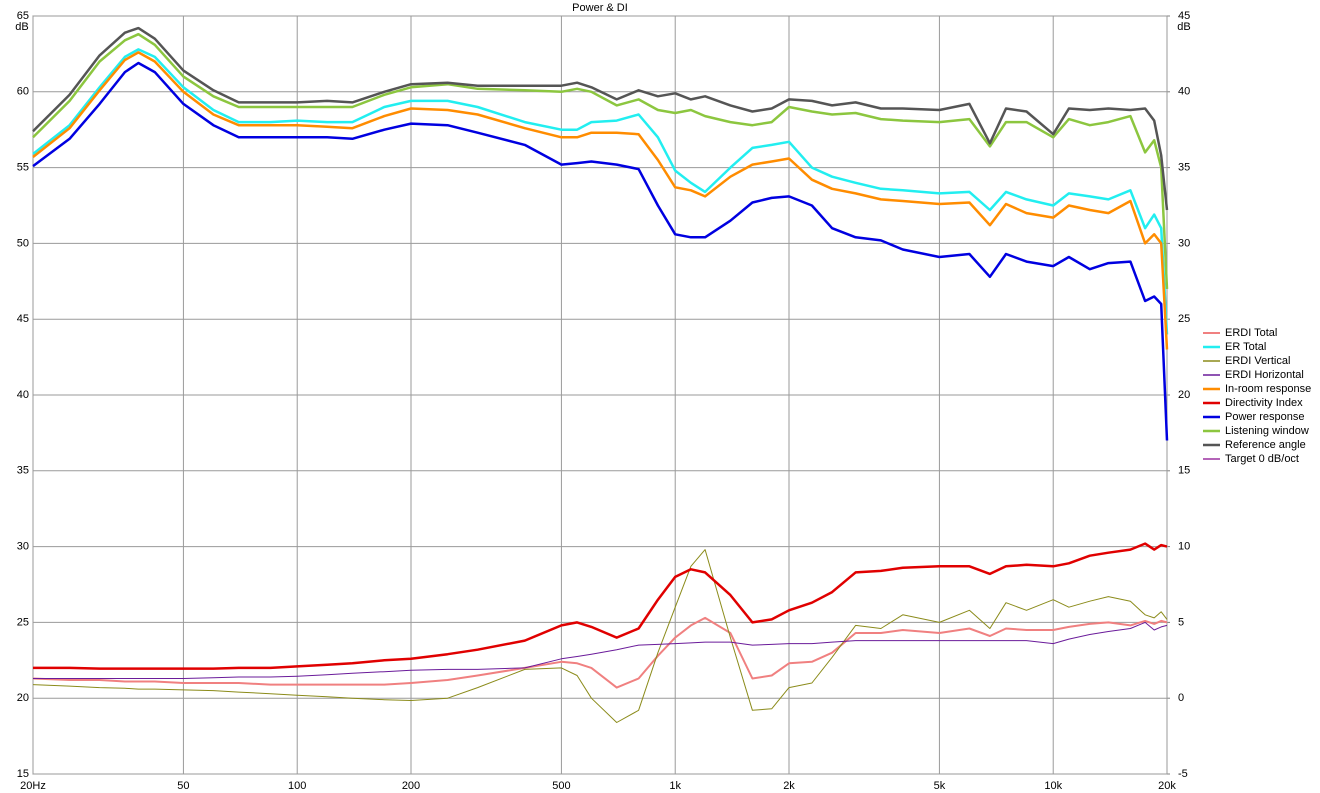 This screenshot has height=793, width=1320. Describe the element at coordinates (411, 786) in the screenshot. I see `x-tick-label: 200` at that location.